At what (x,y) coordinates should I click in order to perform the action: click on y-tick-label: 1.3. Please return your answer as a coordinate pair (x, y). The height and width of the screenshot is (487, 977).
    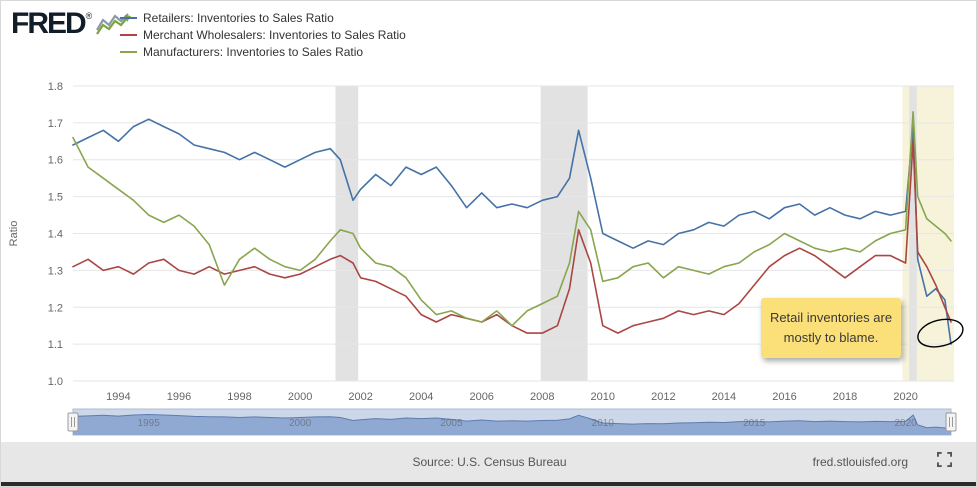
    Looking at the image, I should click on (55, 271).